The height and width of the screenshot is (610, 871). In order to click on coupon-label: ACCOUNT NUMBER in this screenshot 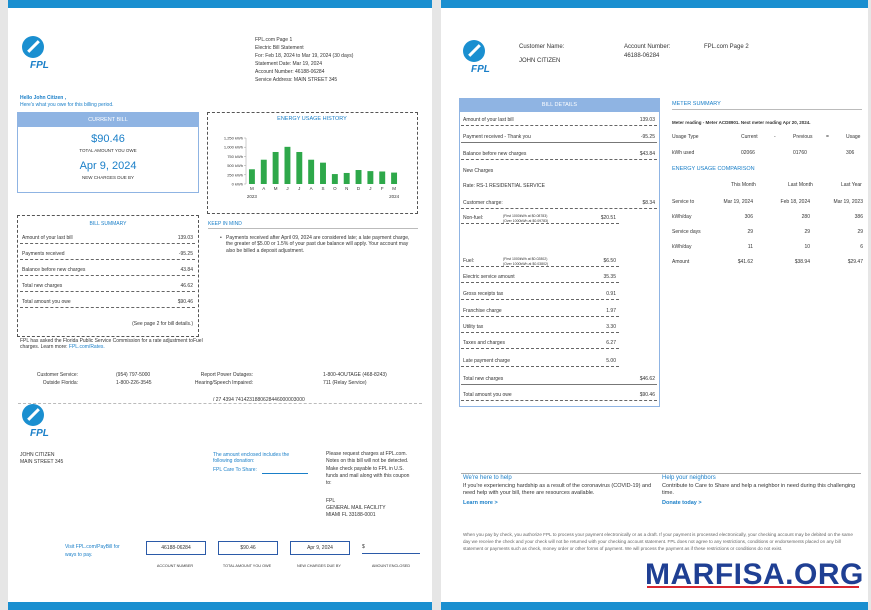, I will do `click(175, 566)`.